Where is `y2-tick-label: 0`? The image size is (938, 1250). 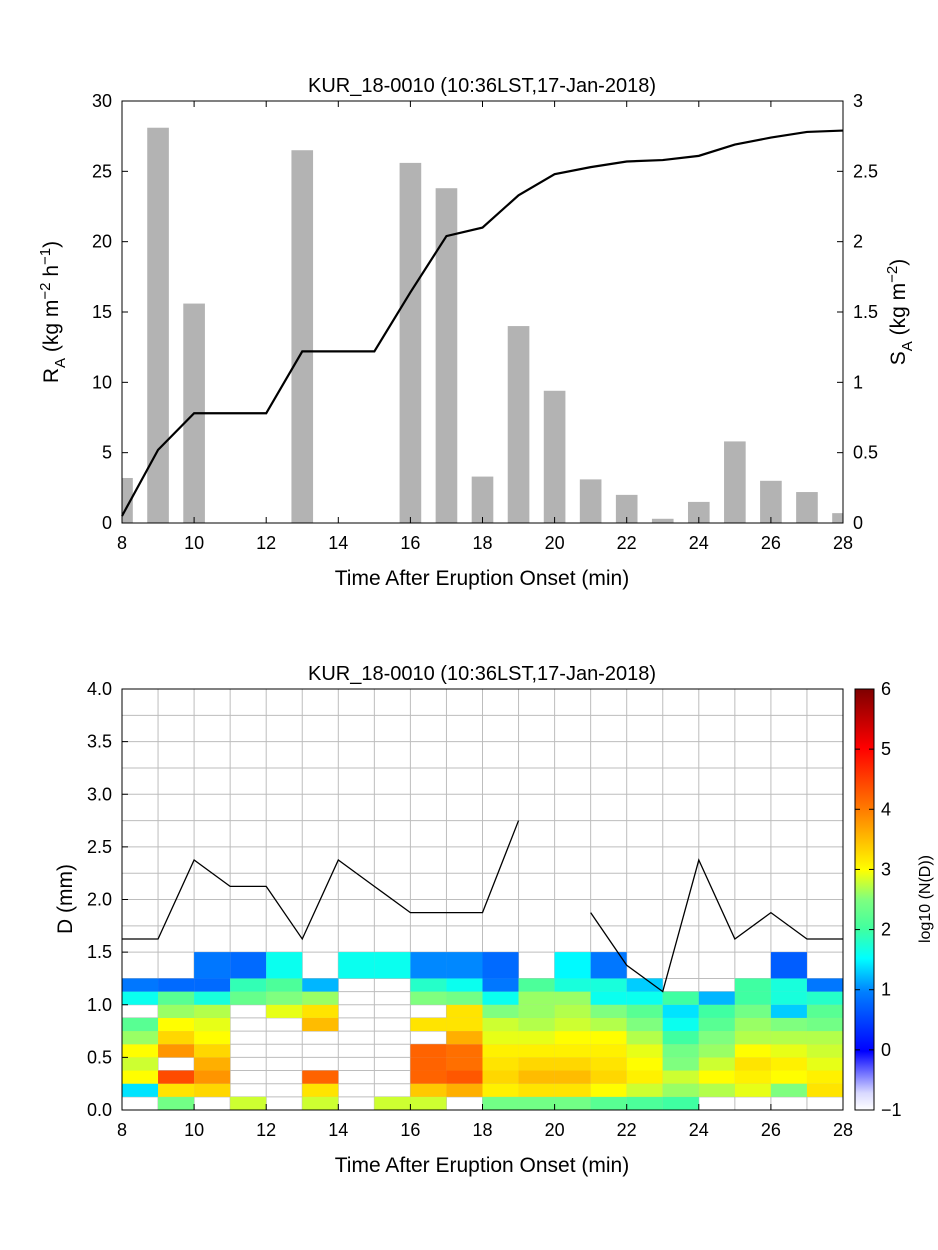 y2-tick-label: 0 is located at coordinates (858, 523).